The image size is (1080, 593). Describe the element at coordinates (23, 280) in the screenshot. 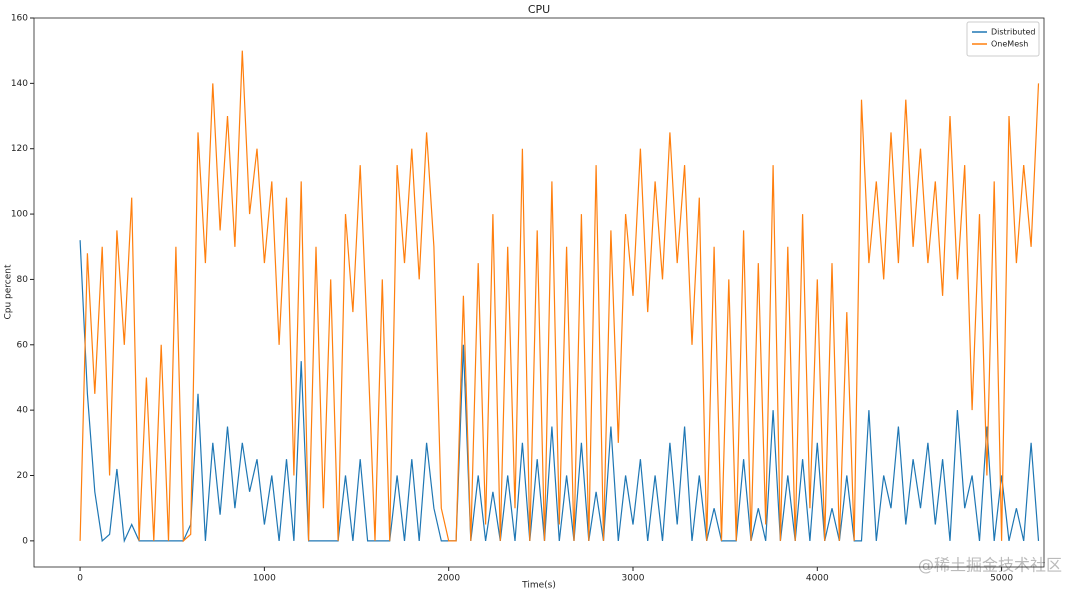

I see `y-tick-label: 80` at that location.